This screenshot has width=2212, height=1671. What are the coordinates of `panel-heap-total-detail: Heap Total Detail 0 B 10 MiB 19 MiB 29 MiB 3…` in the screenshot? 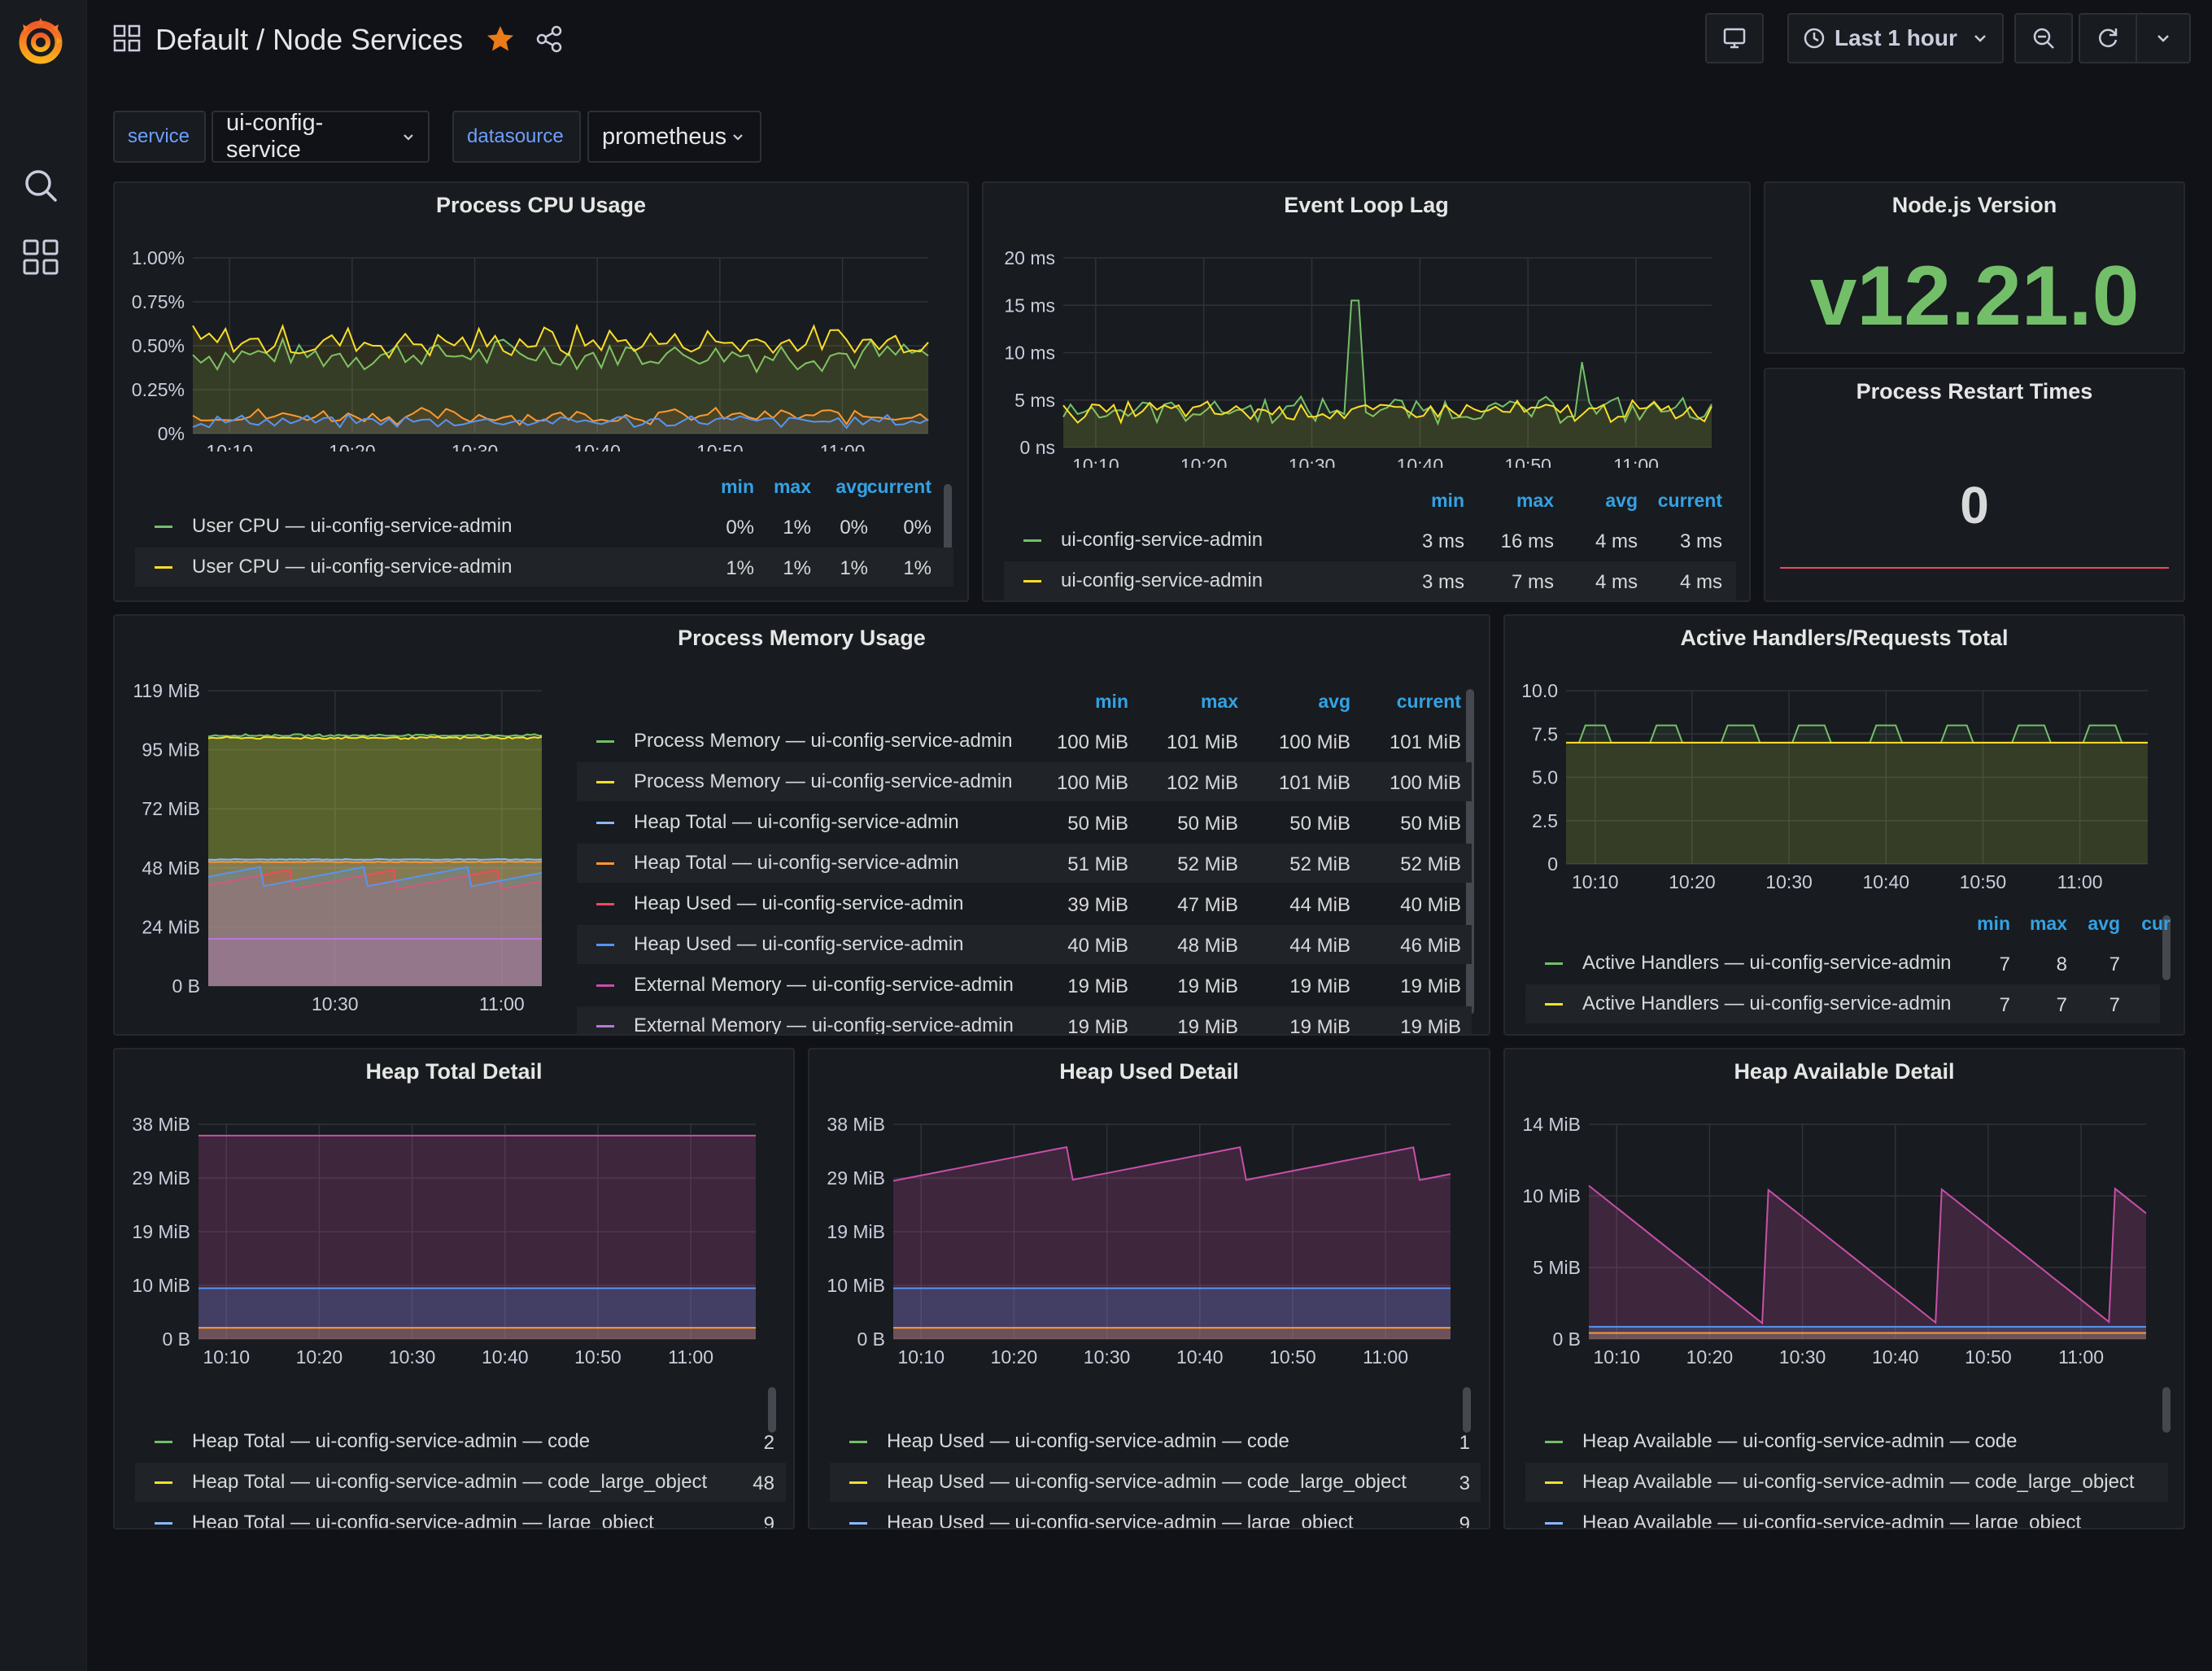 It's located at (454, 1288).